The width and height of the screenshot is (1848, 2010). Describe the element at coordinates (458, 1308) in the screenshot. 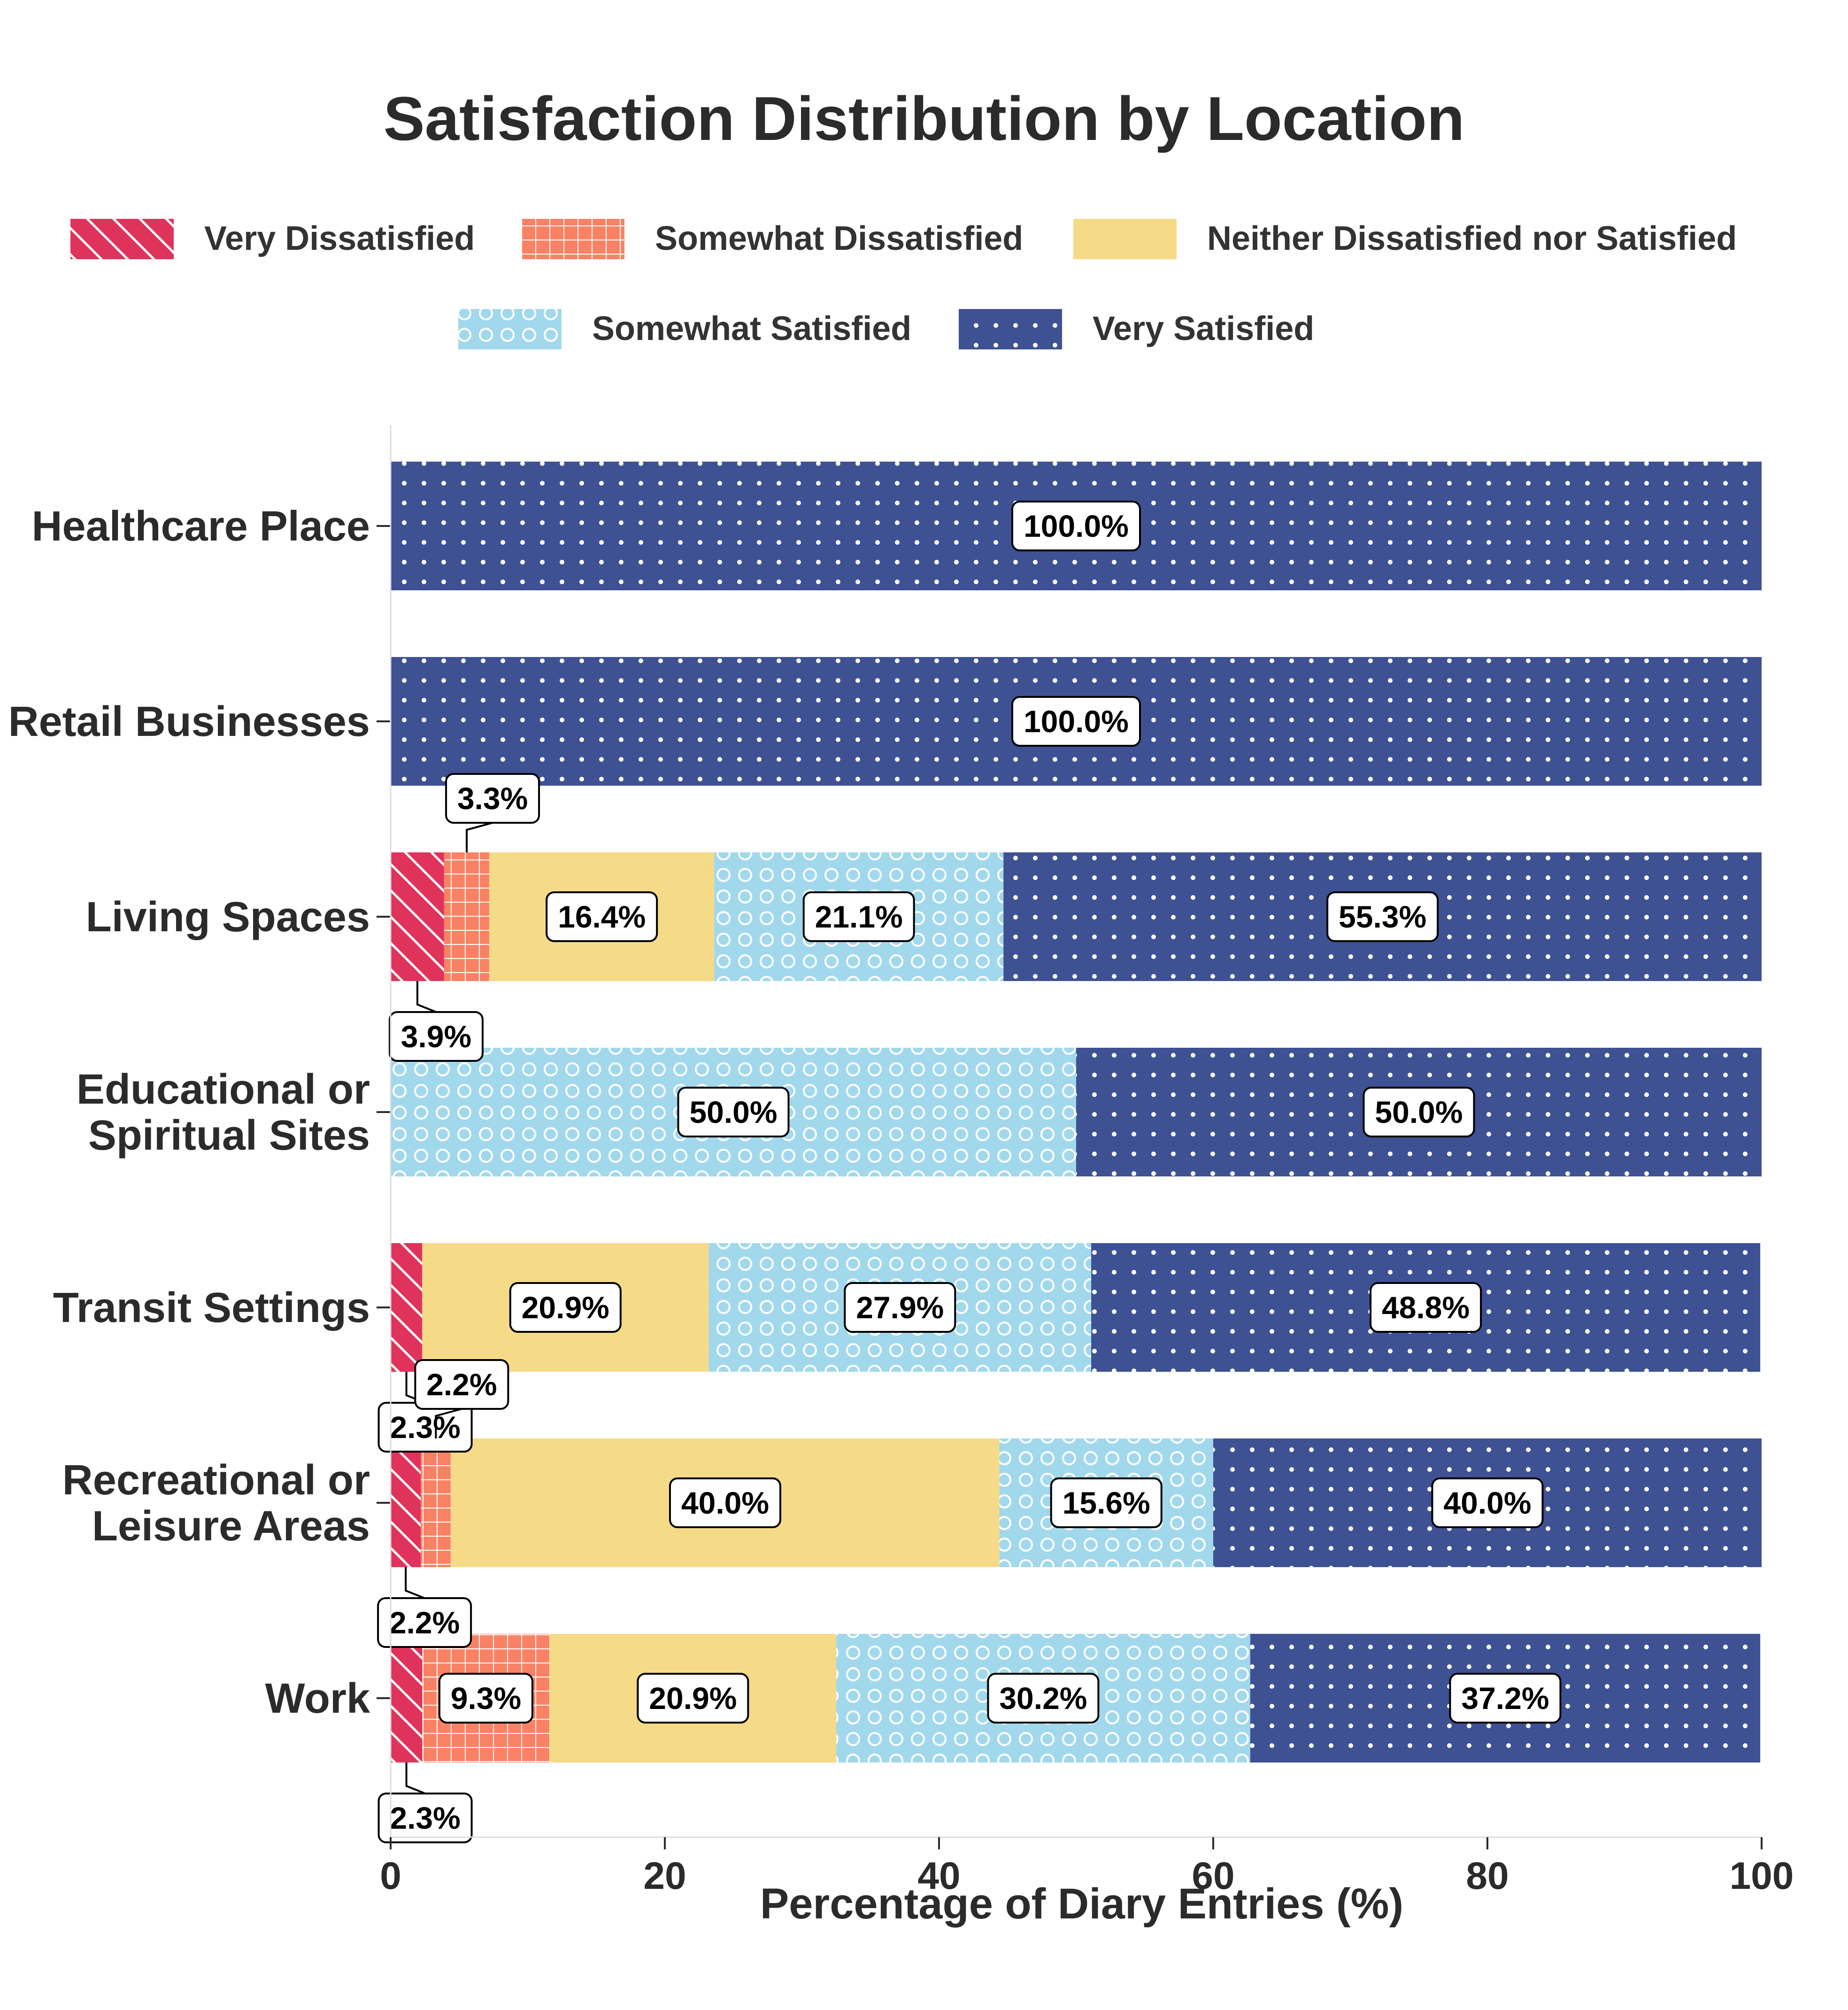

I see `small-segment-annotations: 3.9% 3.3% 2.3% 2.2% 2.2% 2.3%` at that location.